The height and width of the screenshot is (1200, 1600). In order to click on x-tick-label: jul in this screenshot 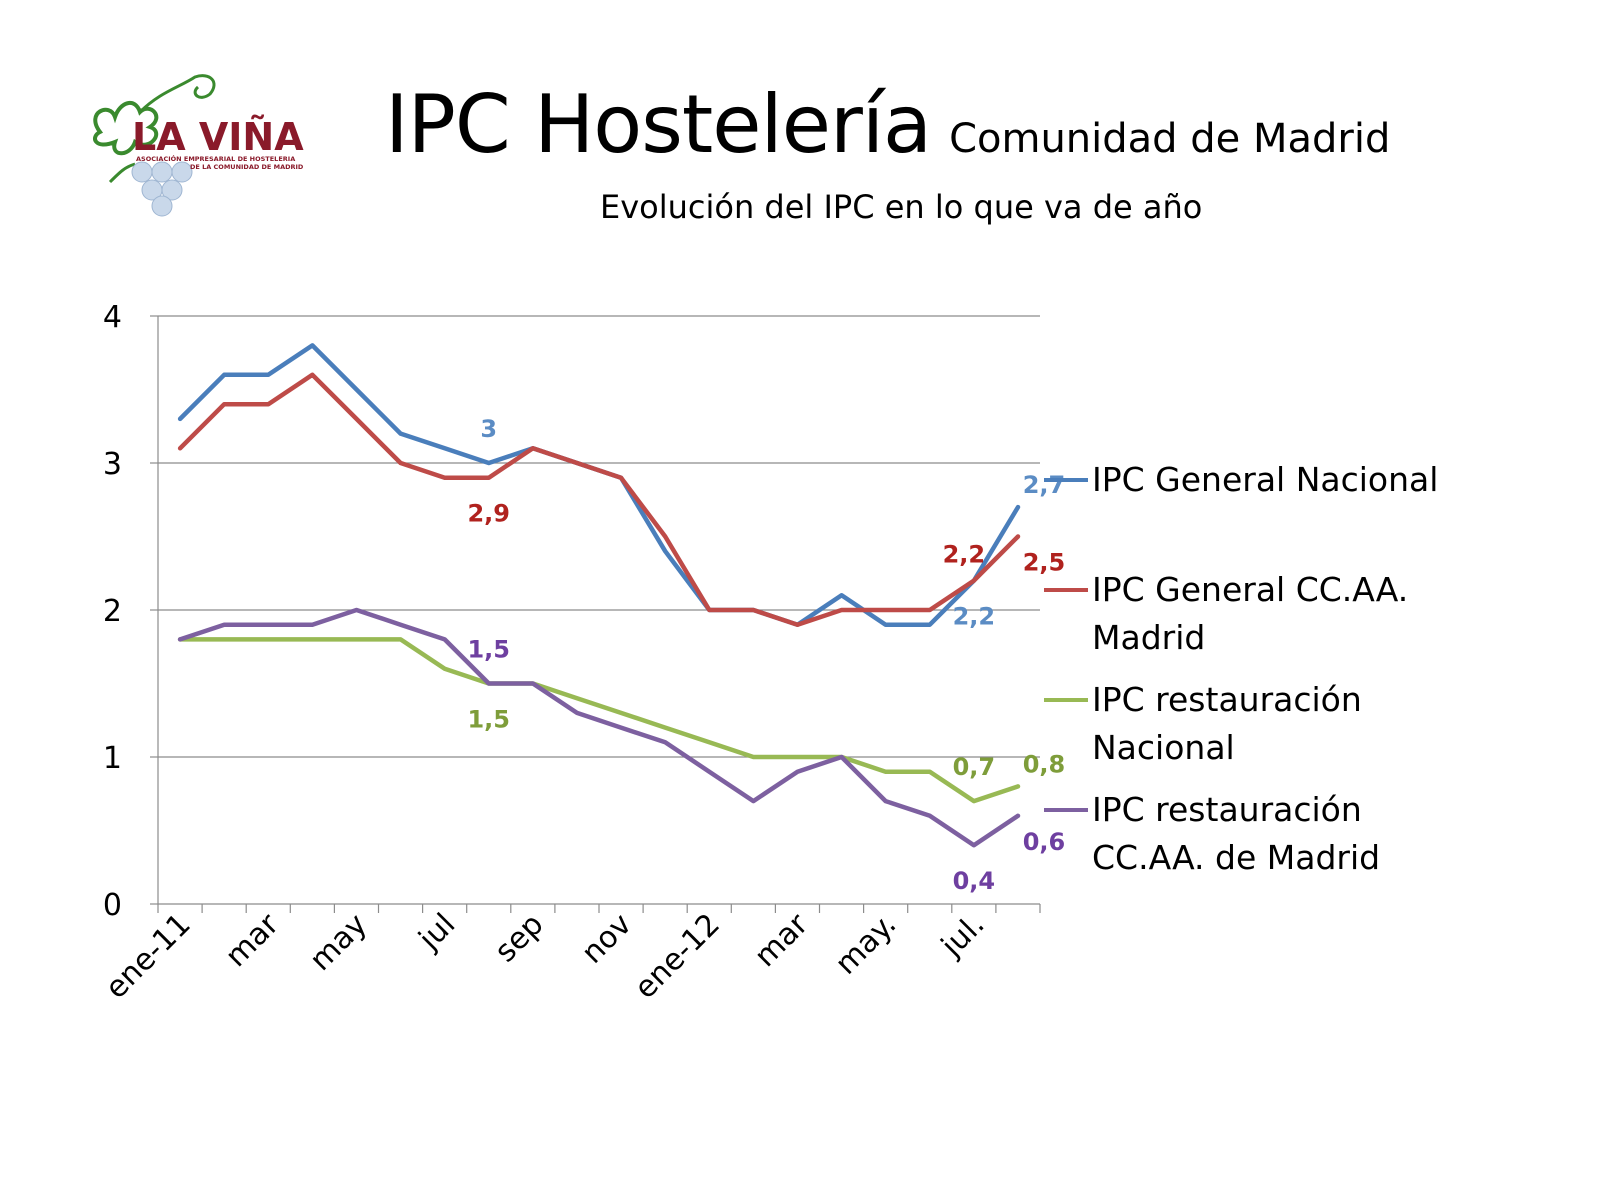, I will do `click(437, 932)`.